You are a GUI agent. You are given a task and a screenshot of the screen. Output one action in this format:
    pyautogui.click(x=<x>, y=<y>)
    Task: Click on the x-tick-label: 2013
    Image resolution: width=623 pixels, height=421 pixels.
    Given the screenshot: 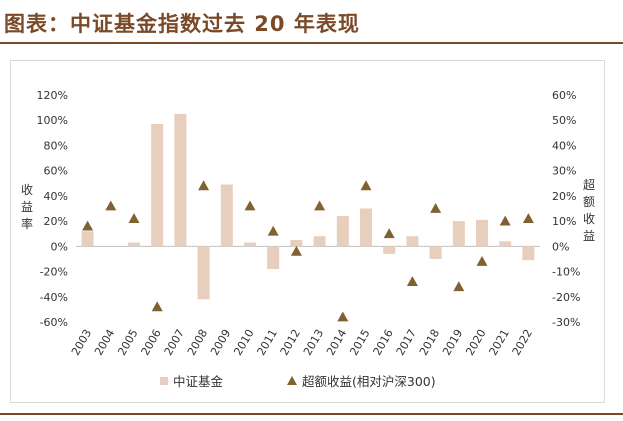 What is the action you would take?
    pyautogui.click(x=313, y=342)
    